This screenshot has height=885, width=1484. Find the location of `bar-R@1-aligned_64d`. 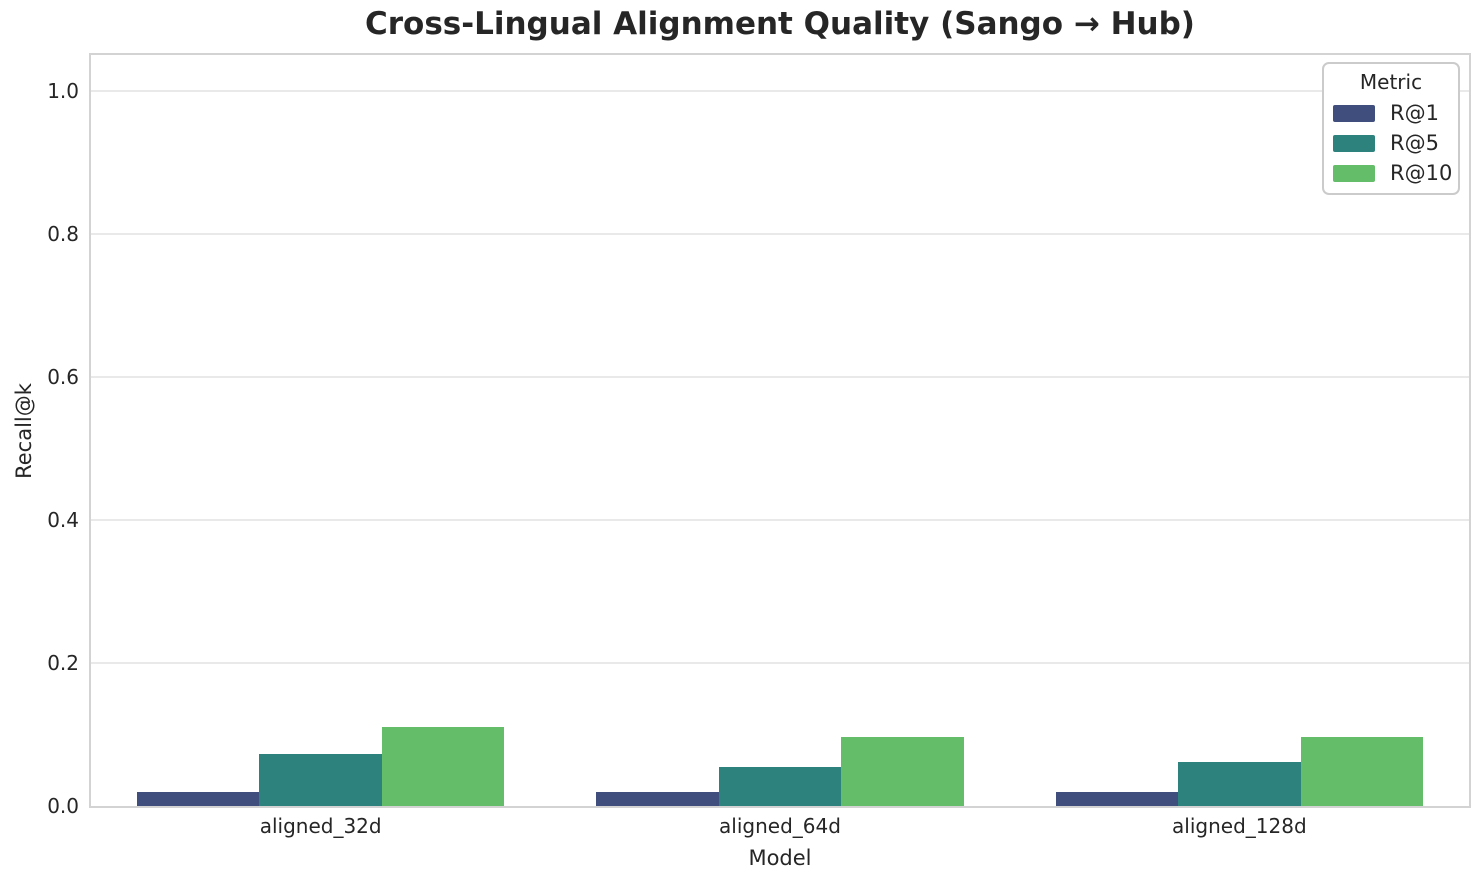

bar-R@1-aligned_64d is located at coordinates (657, 798).